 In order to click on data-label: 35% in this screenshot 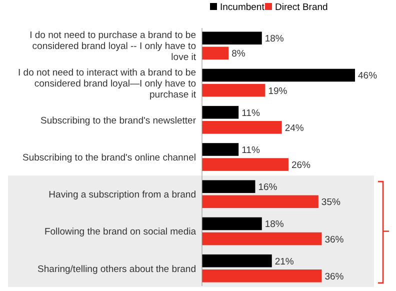, I will do `click(331, 202)`.